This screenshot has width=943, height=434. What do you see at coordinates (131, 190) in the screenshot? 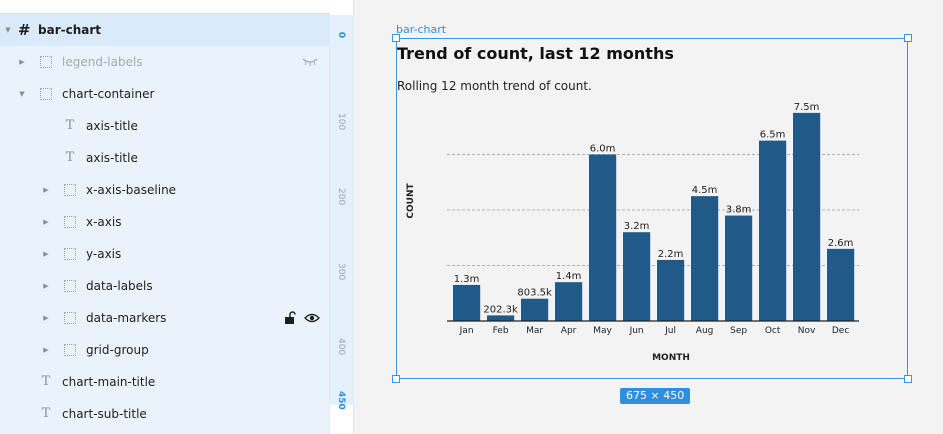
I see `layer-label: x-axis-baseline` at bounding box center [131, 190].